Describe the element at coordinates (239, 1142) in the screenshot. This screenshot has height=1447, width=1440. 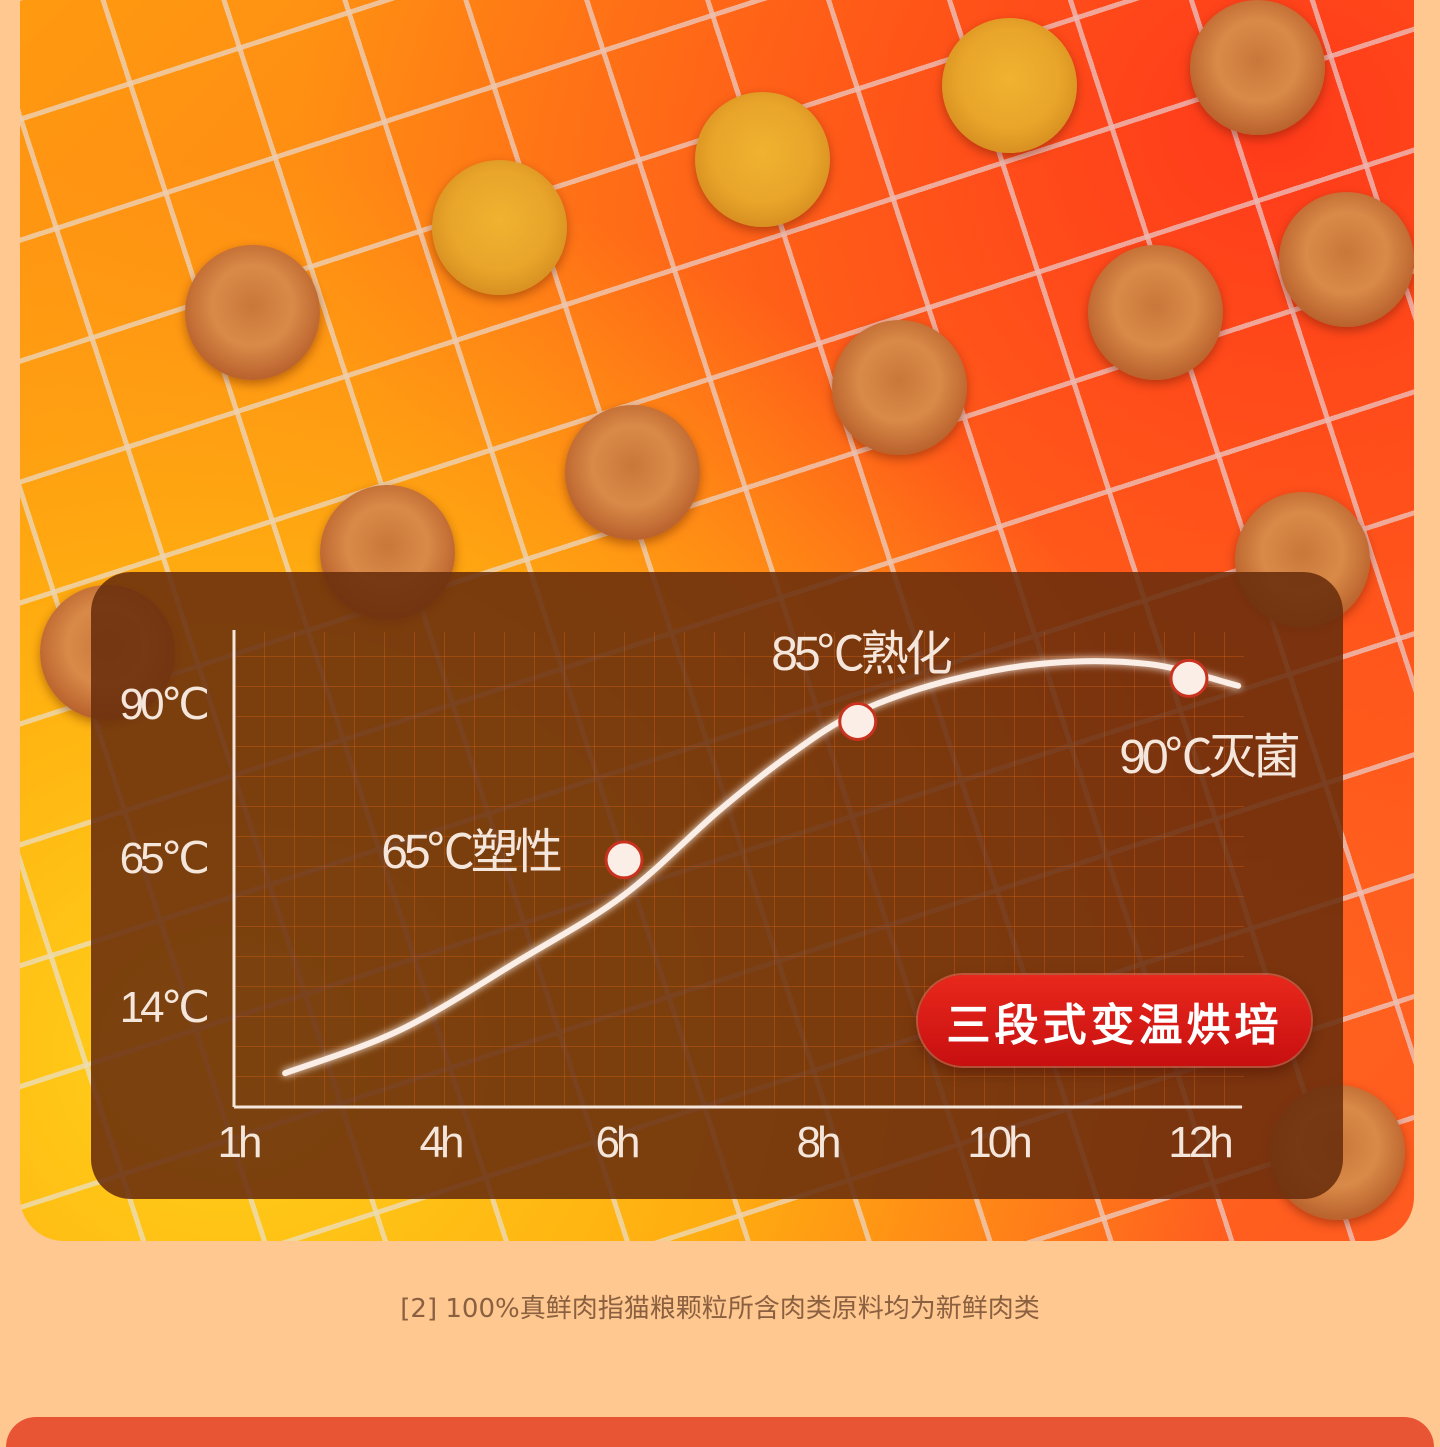
I see `x-tick-label: 1h` at that location.